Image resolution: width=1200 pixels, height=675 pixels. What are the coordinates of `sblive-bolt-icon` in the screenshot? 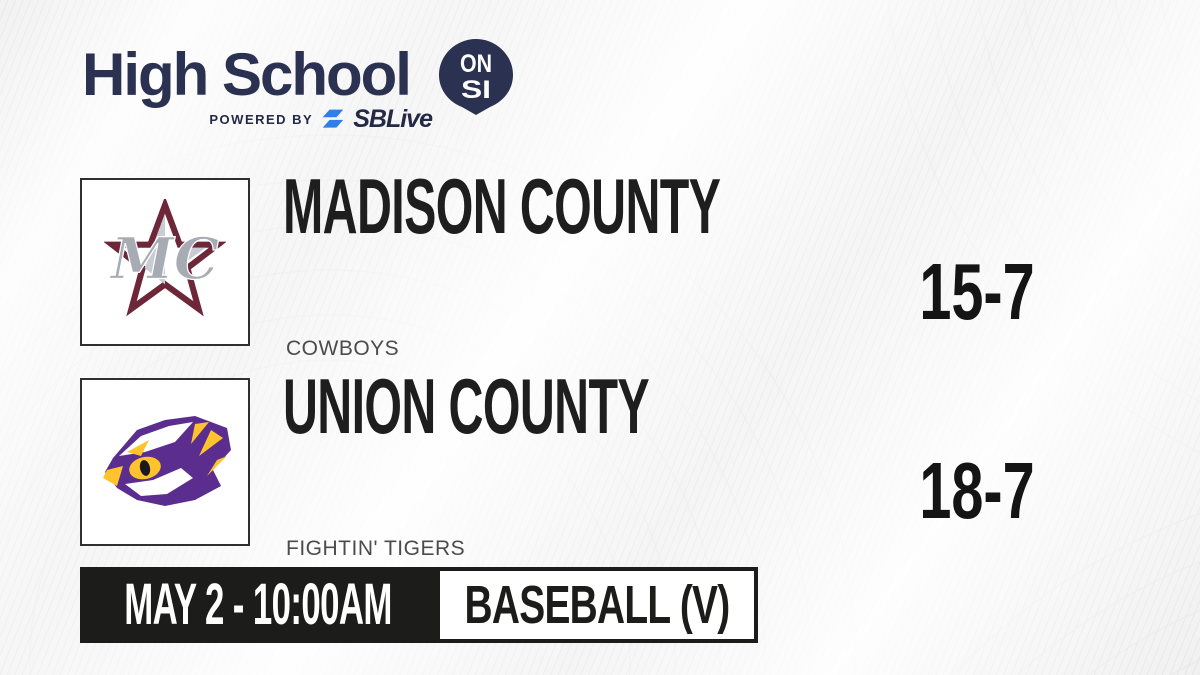 It's located at (333, 118).